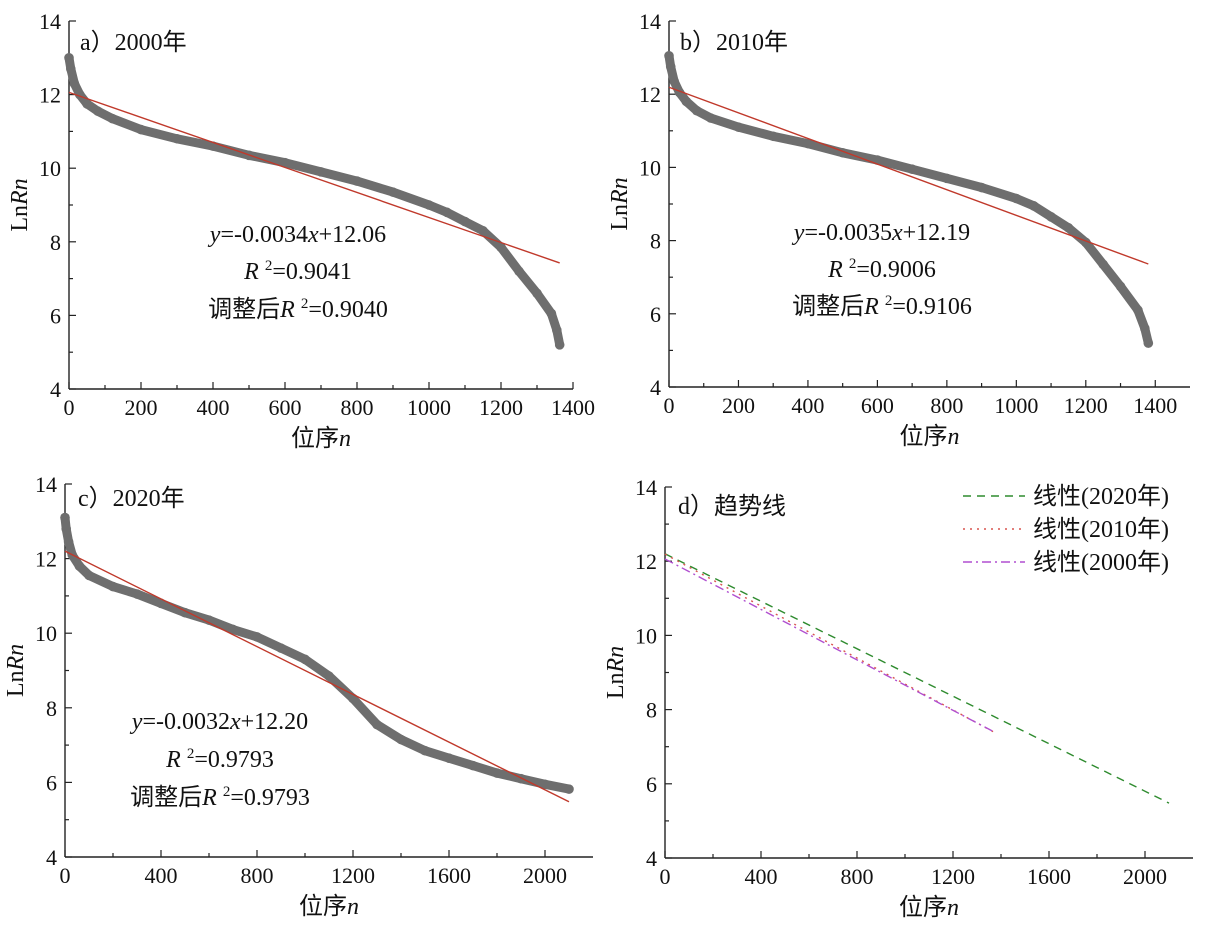 The height and width of the screenshot is (940, 1207). Describe the element at coordinates (133, 42) in the screenshot. I see `panel-label: a）2000年` at that location.